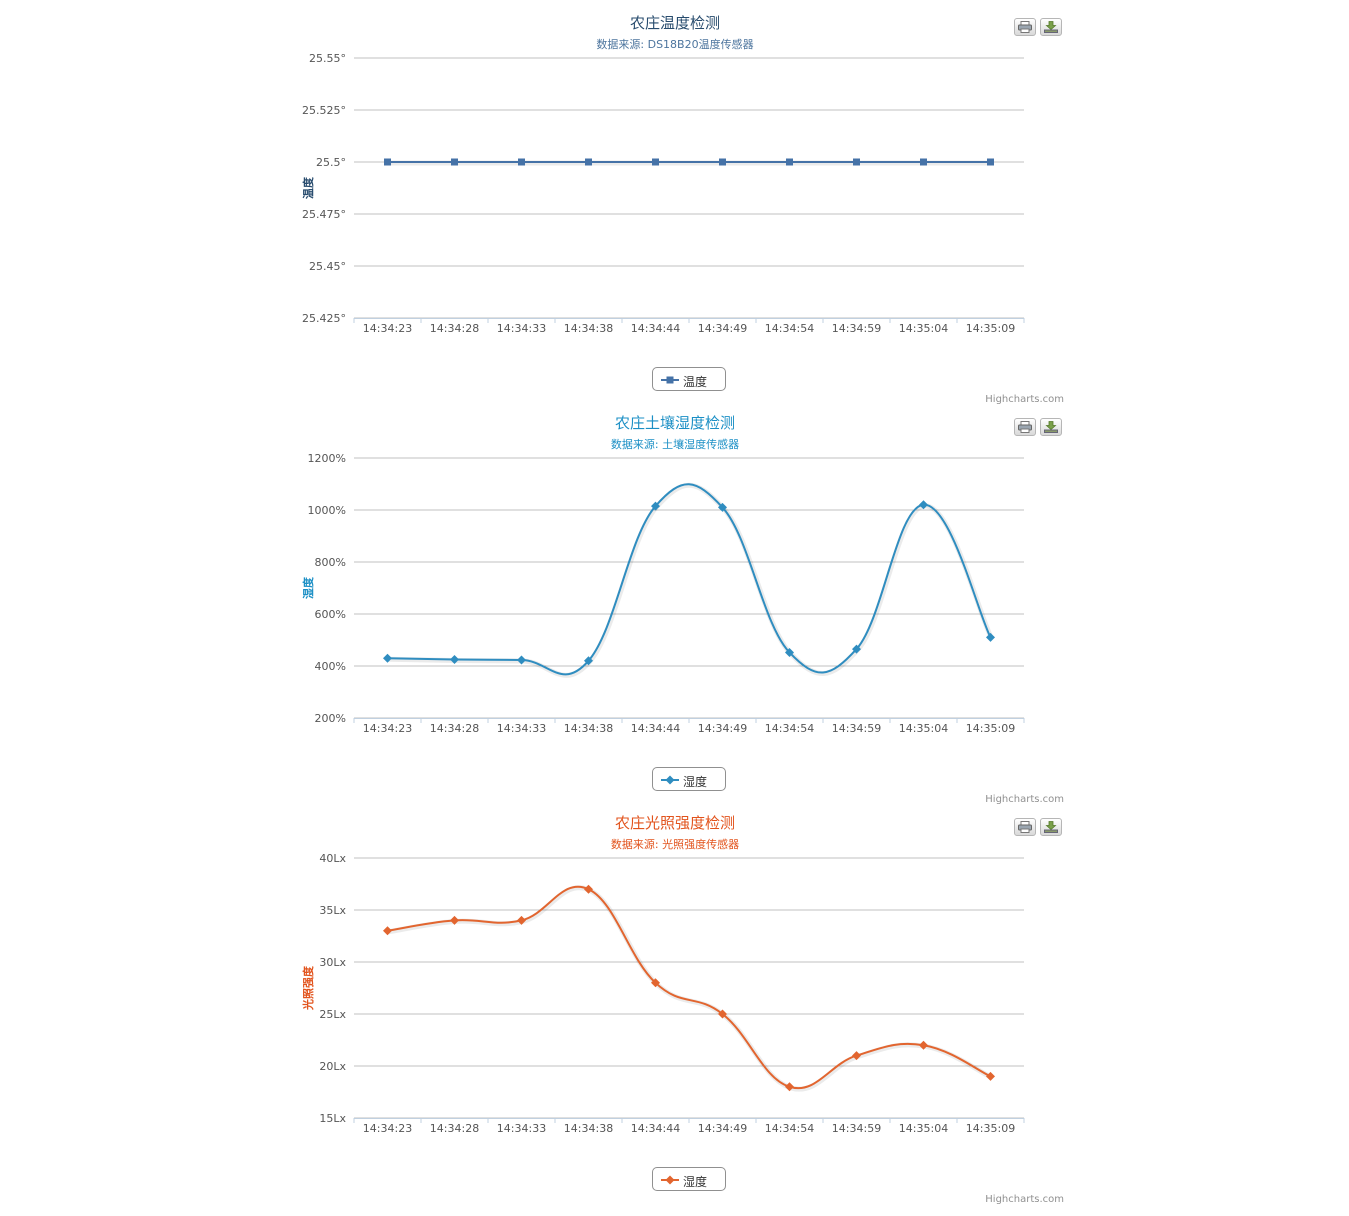  What do you see at coordinates (324, 110) in the screenshot?
I see `y-tick-label: 25.525°` at bounding box center [324, 110].